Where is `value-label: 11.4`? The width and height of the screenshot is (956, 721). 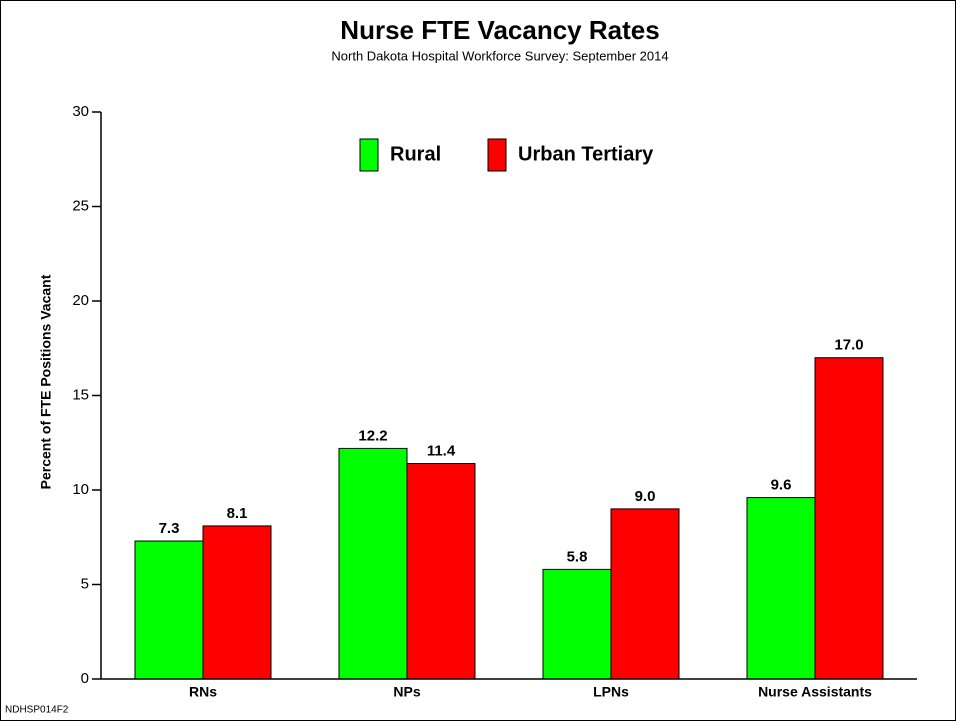 value-label: 11.4 is located at coordinates (441, 451).